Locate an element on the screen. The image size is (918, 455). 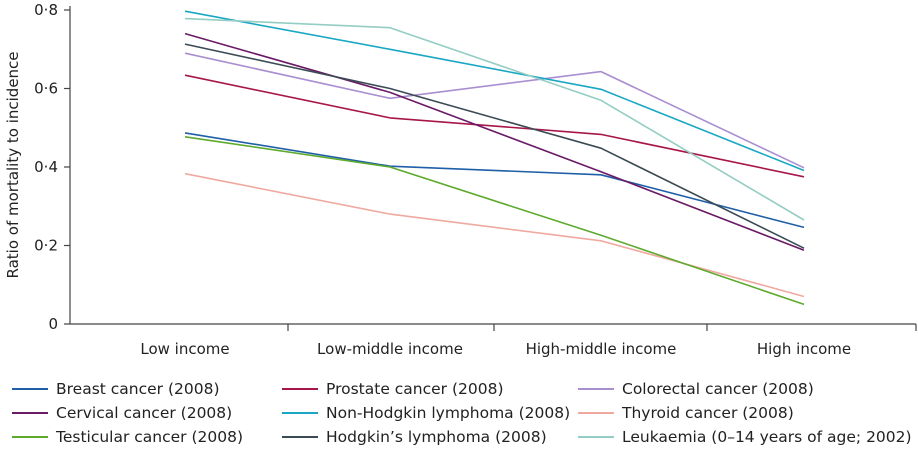
legend-label: Cervical cancer (2008) is located at coordinates (144, 413).